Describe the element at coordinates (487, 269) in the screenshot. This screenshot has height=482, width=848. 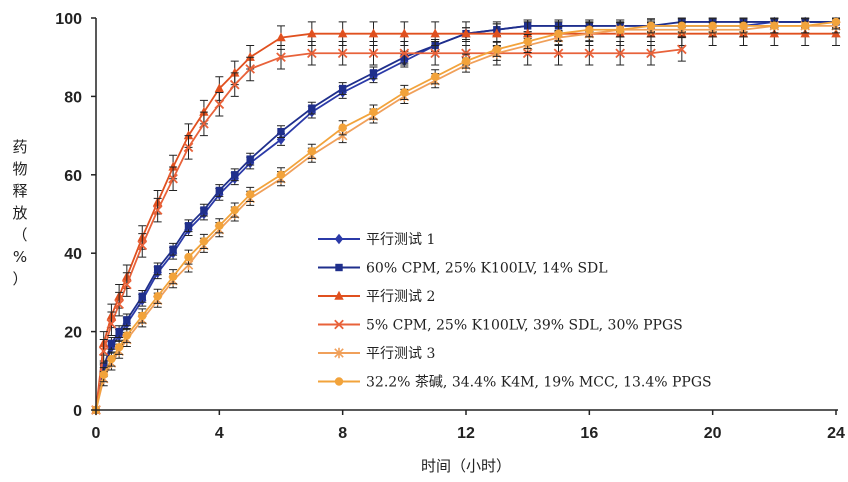
I see `legend-label: 60% CPM, 25% K100LV, 14% SDL` at that location.